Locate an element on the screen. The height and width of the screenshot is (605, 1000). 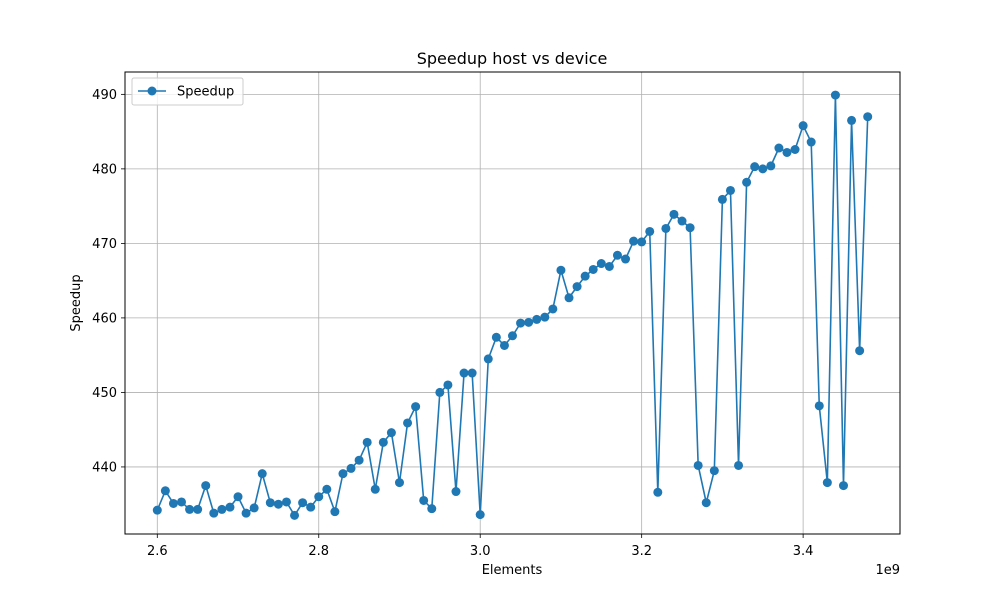
x-tick-label: 3.4 is located at coordinates (803, 551).